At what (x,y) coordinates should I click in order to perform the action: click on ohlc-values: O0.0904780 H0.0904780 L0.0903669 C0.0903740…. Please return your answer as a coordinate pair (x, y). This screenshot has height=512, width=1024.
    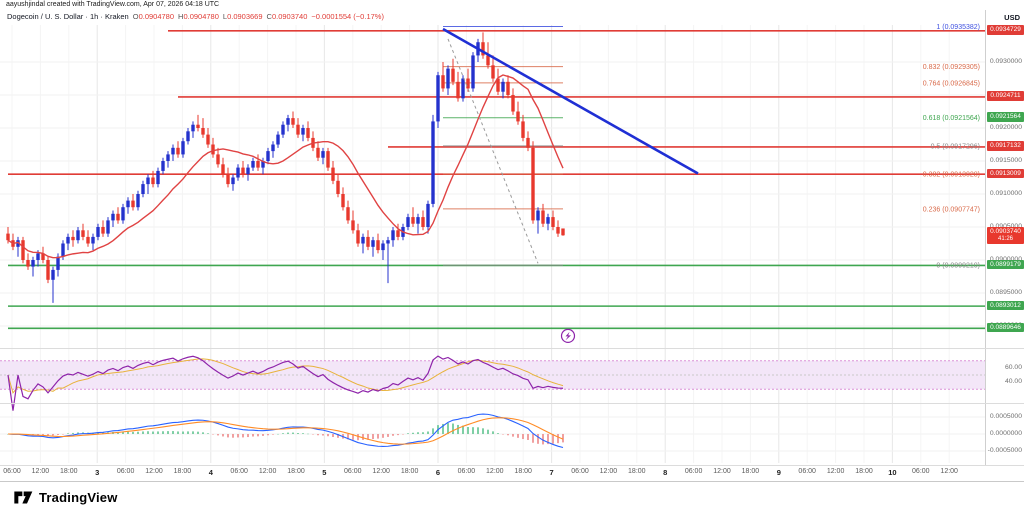
    Looking at the image, I should click on (256, 16).